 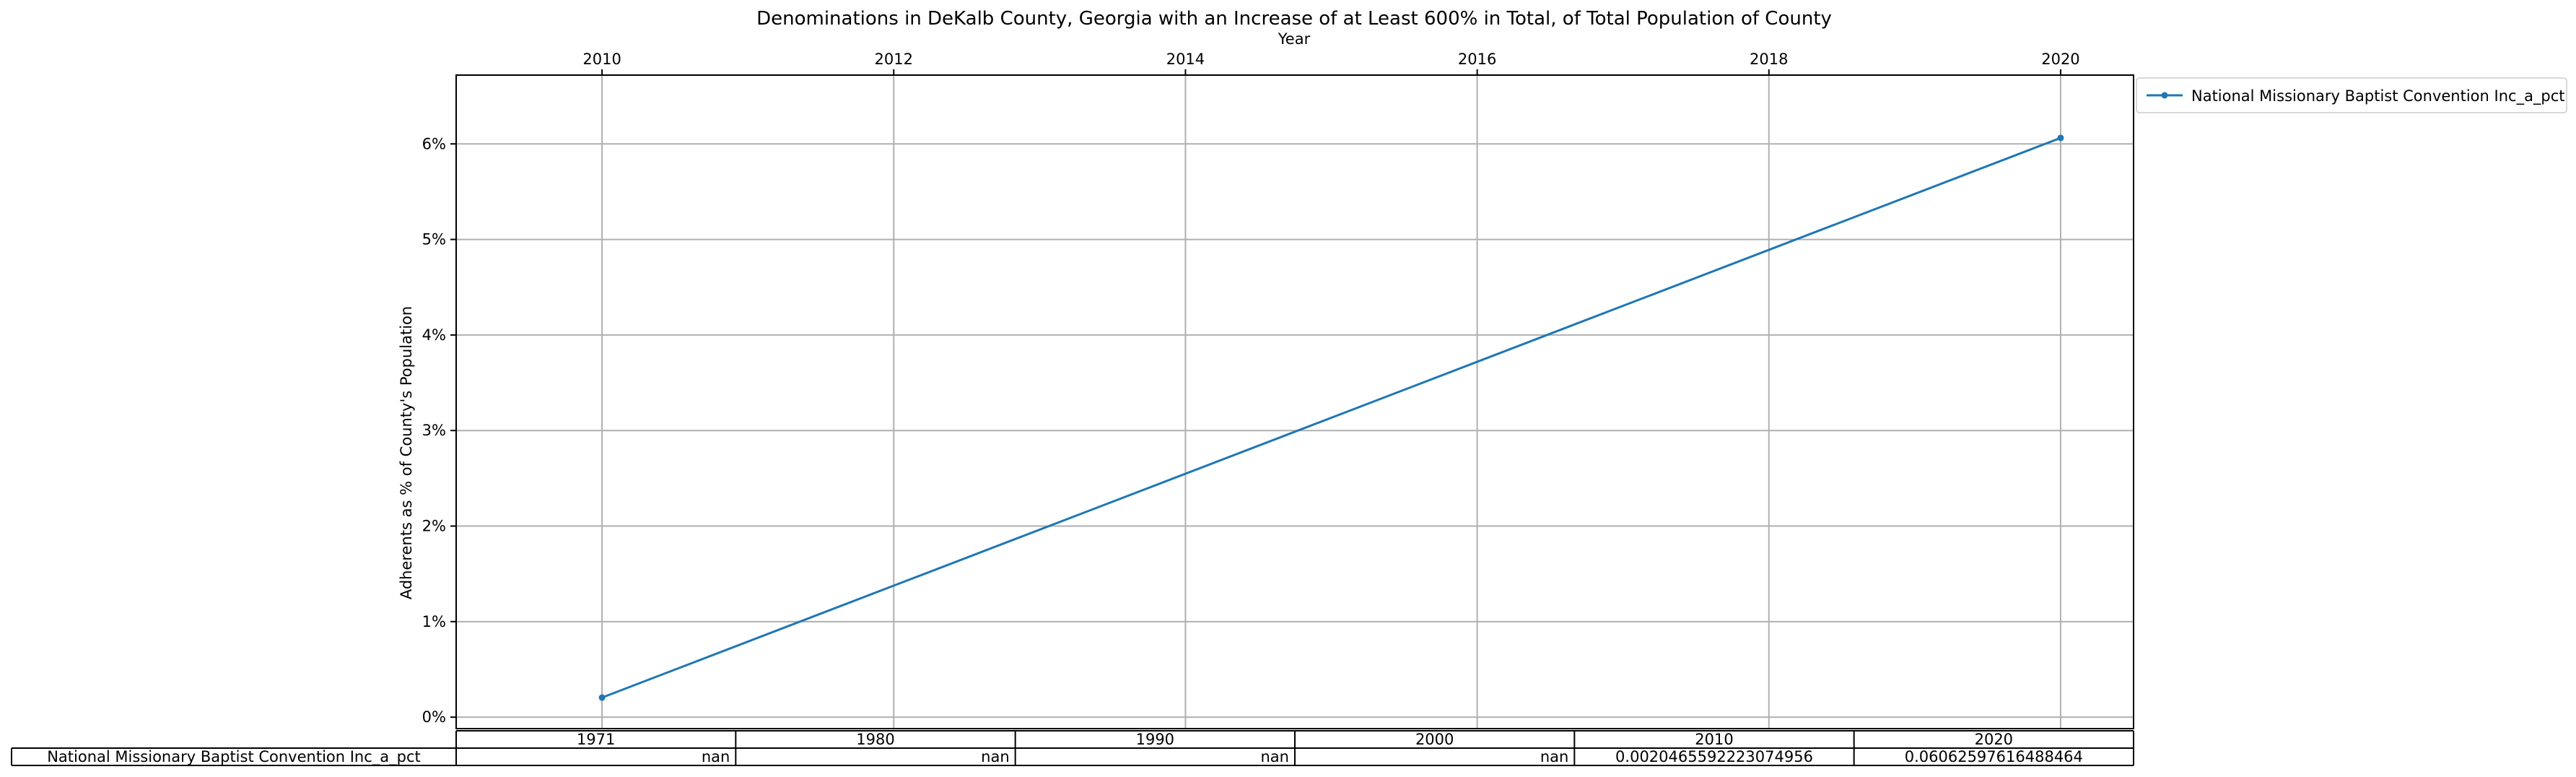 I want to click on legend-box, so click(x=2351, y=95).